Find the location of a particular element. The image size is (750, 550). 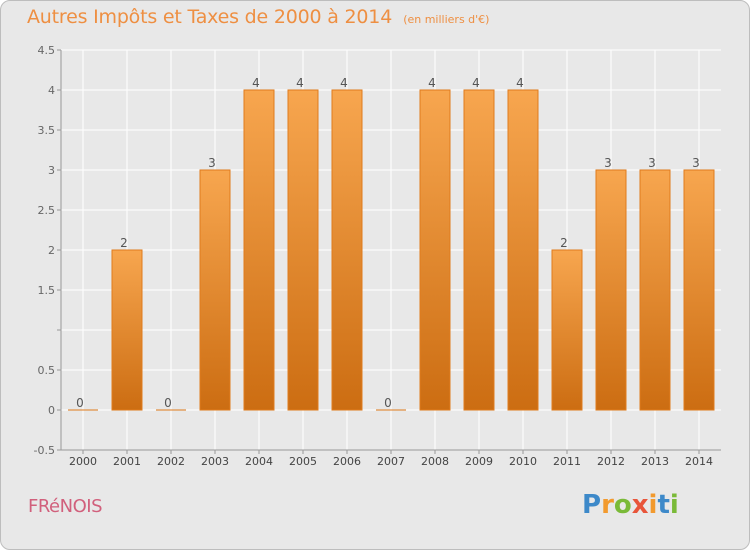

y-tick-label: 3 is located at coordinates (51, 170).